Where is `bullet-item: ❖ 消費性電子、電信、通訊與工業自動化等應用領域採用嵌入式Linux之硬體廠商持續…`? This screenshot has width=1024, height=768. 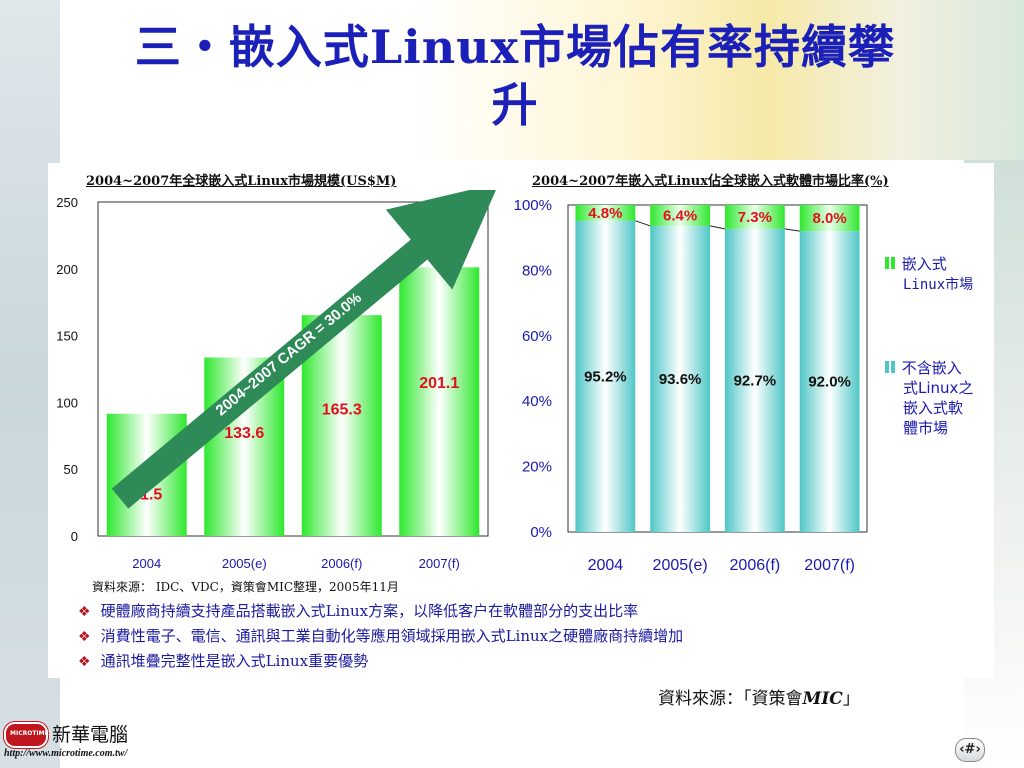 bullet-item: ❖ 消費性電子、電信、通訊與工業自動化等應用領域採用嵌入式Linux之硬體廠商持續… is located at coordinates (381, 636).